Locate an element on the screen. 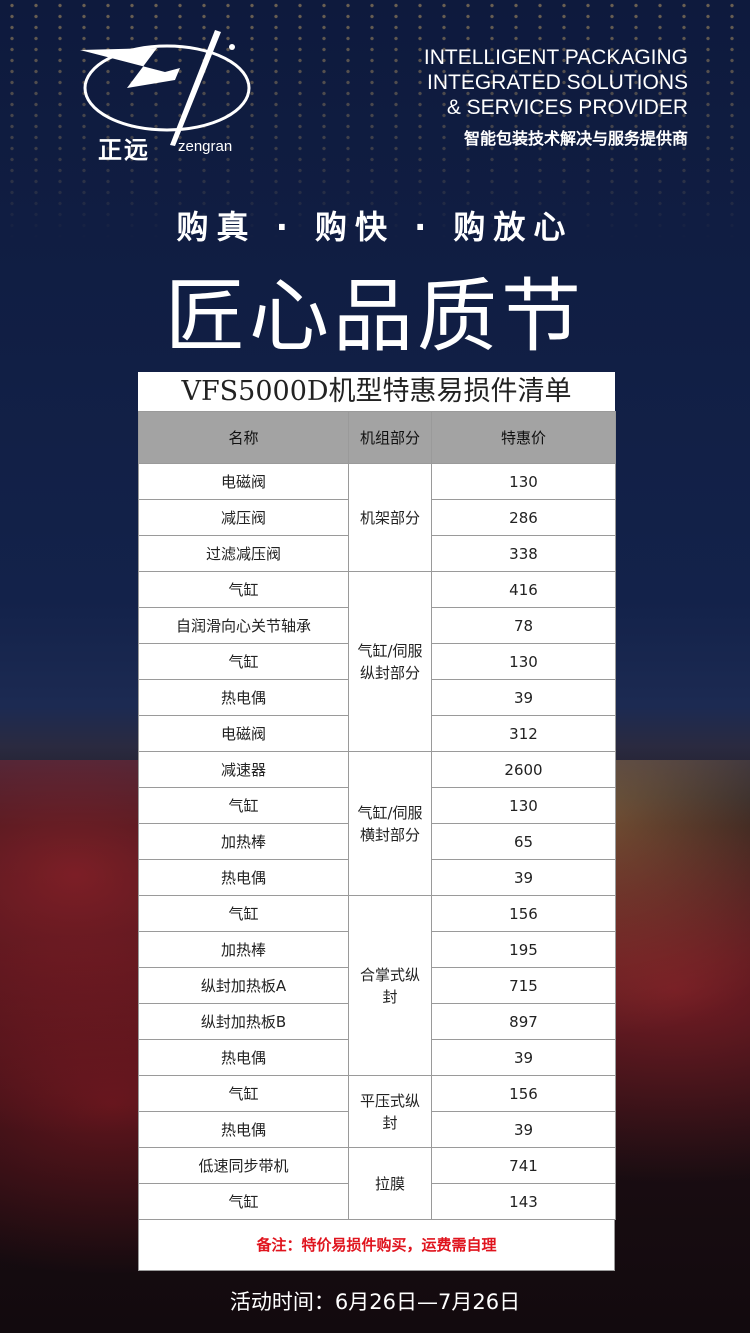 The image size is (750, 1333). table-row: 气缸 气缸/伺服纵封部分 416 is located at coordinates (377, 661).